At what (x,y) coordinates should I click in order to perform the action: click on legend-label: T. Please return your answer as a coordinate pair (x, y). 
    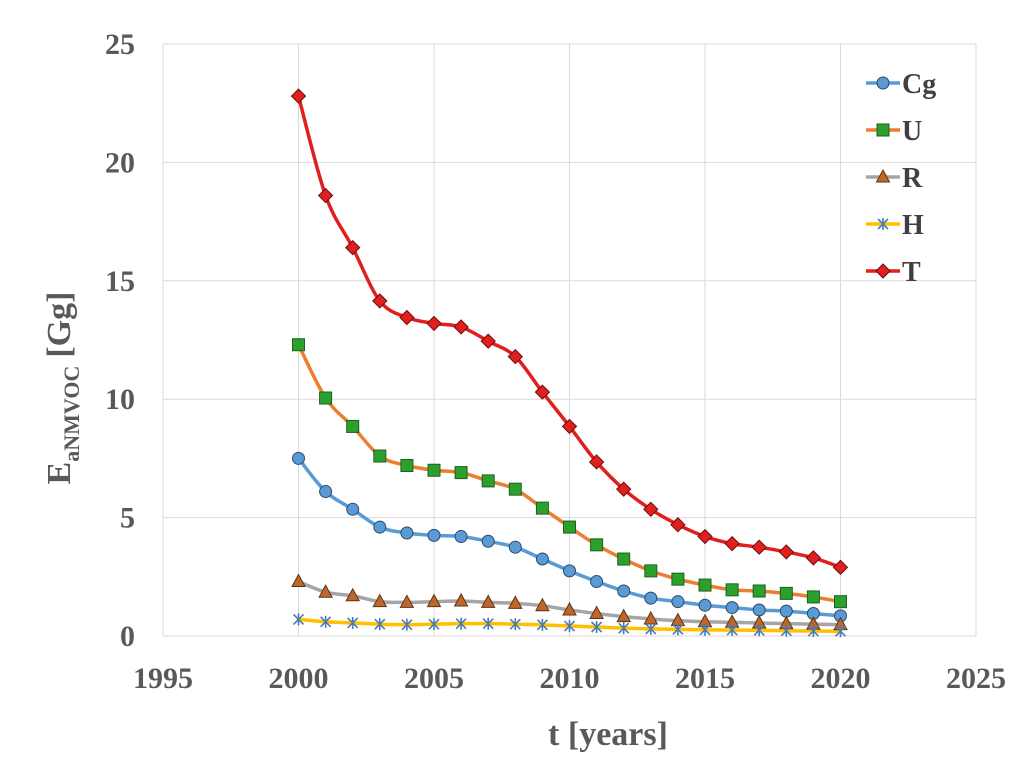
    Looking at the image, I should click on (911, 272).